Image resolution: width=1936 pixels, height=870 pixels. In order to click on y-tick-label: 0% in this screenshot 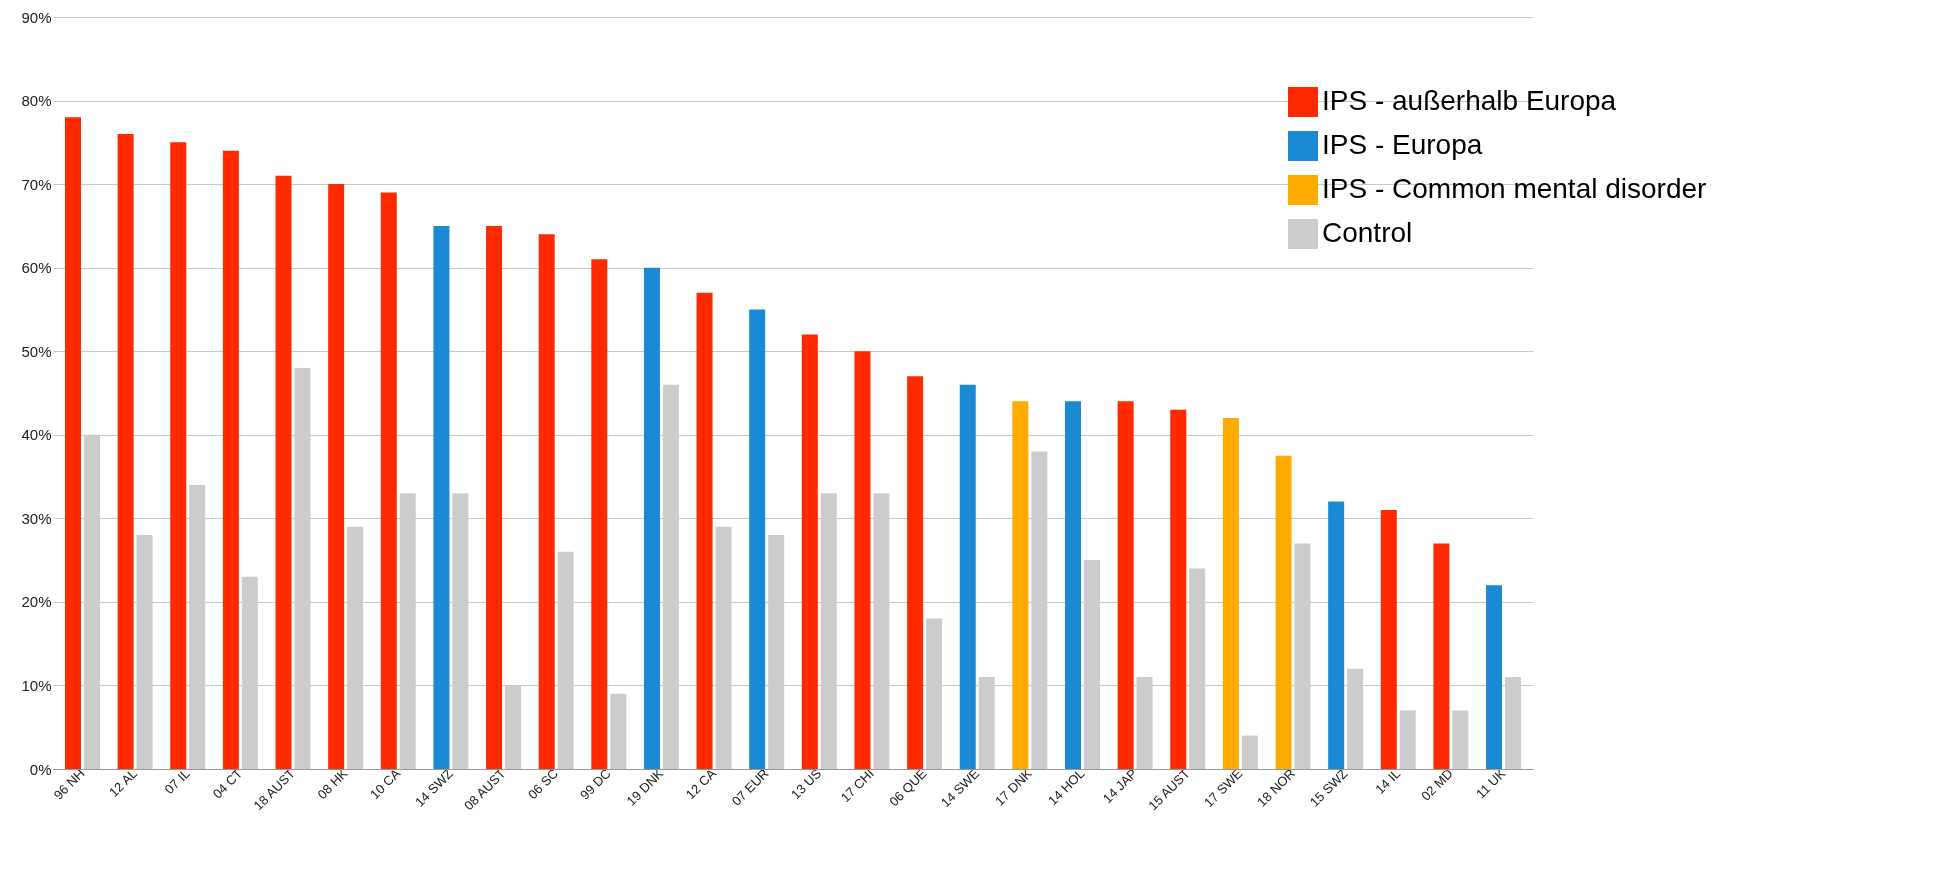, I will do `click(40, 769)`.